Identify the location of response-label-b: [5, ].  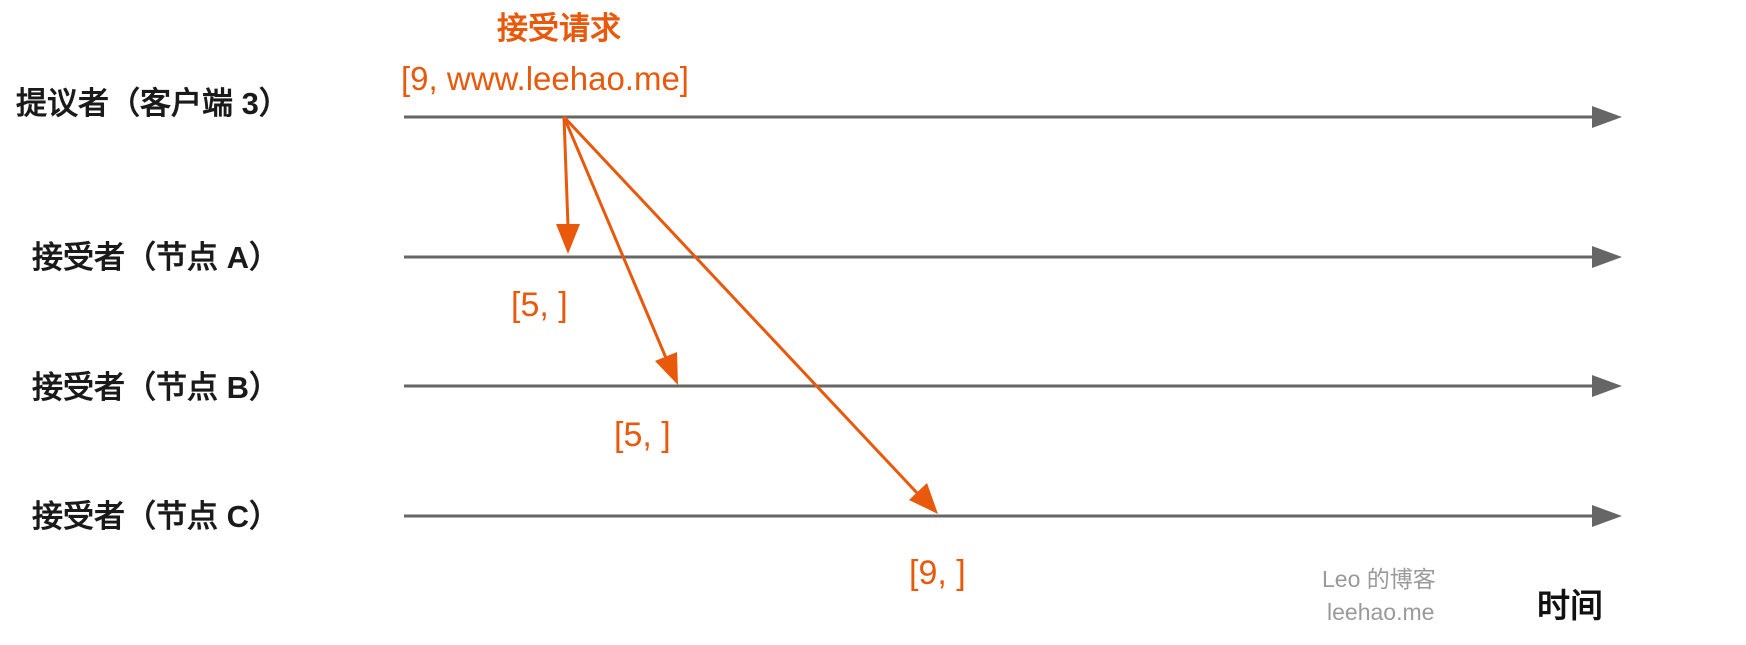
(642, 435).